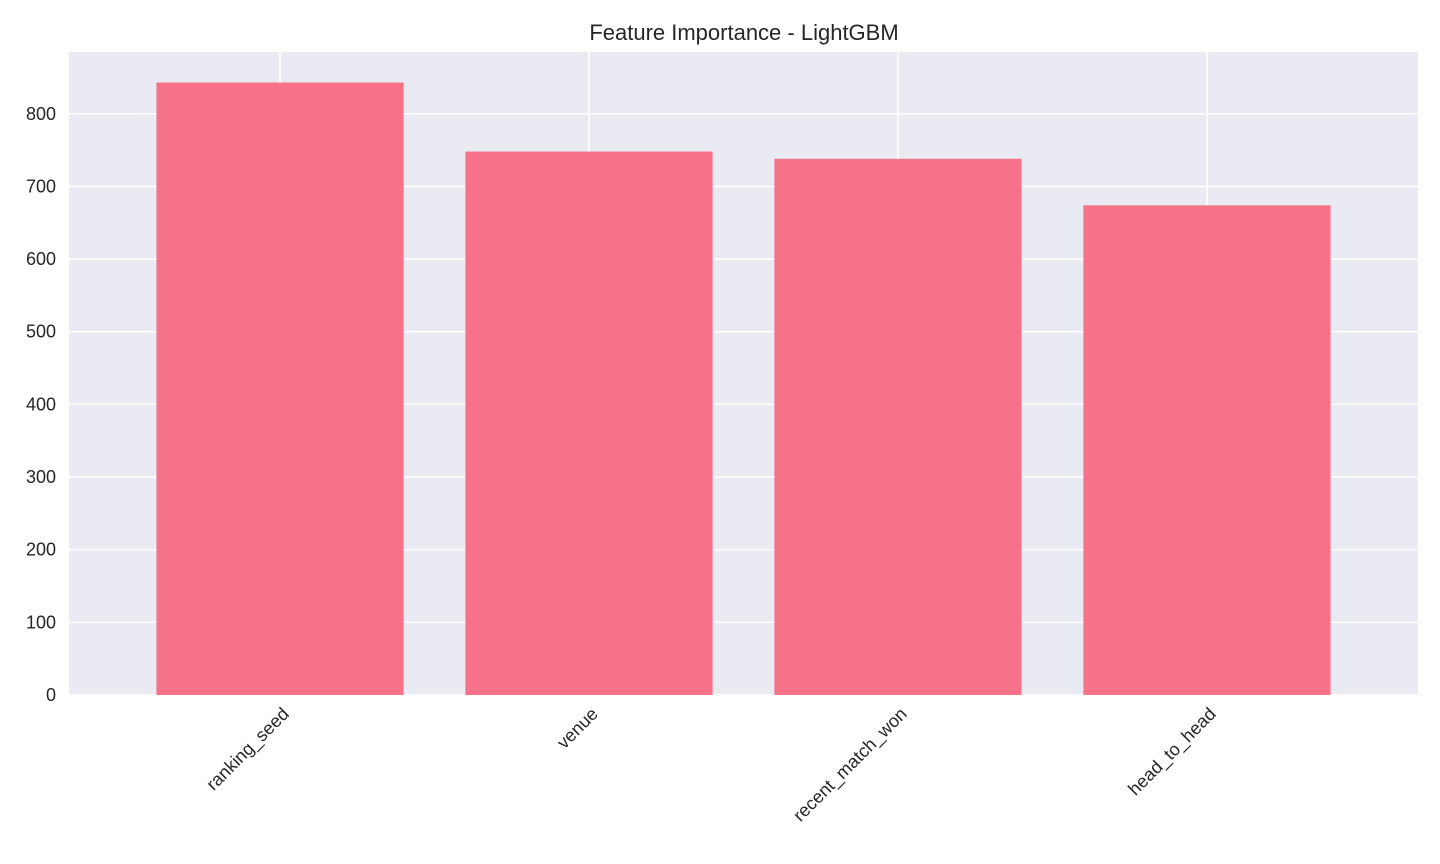 The image size is (1440, 864). Describe the element at coordinates (41, 114) in the screenshot. I see `y-tick-label: 800` at that location.